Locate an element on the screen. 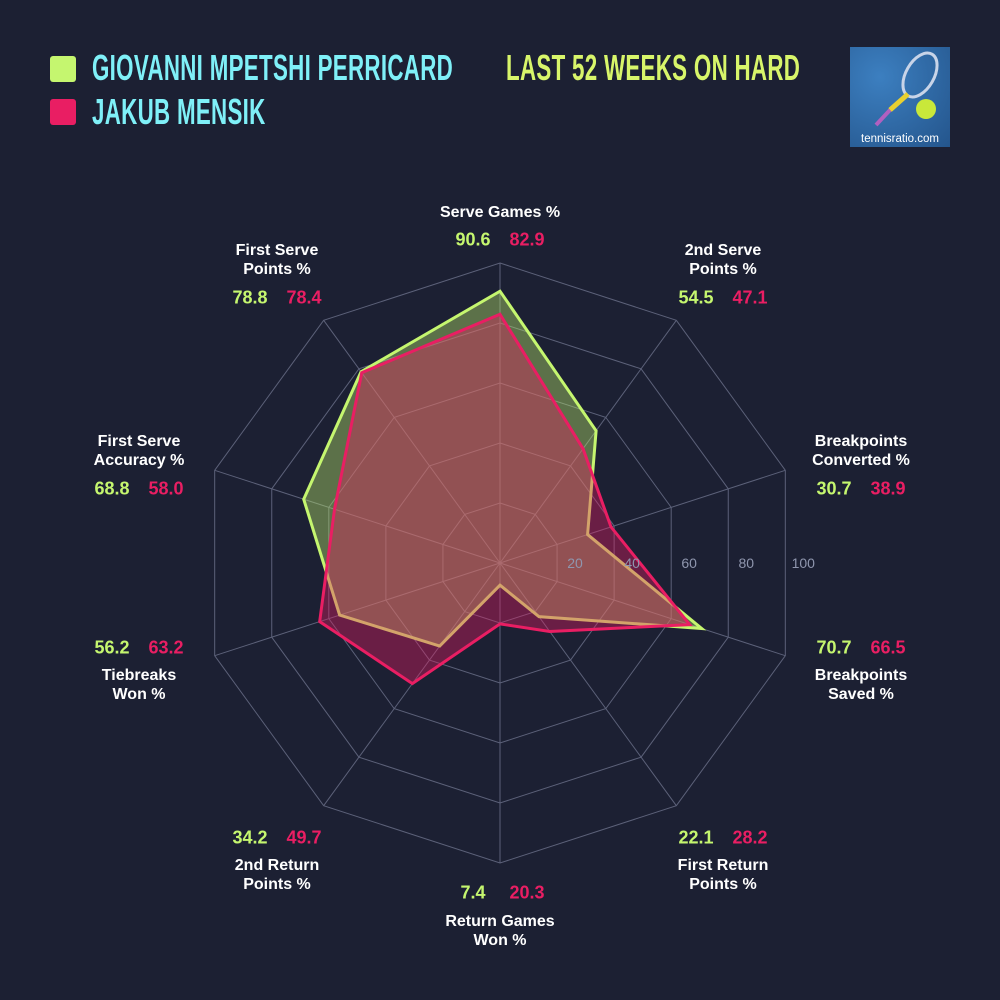  axis-label: Breakpoints Converted % is located at coordinates (861, 451).